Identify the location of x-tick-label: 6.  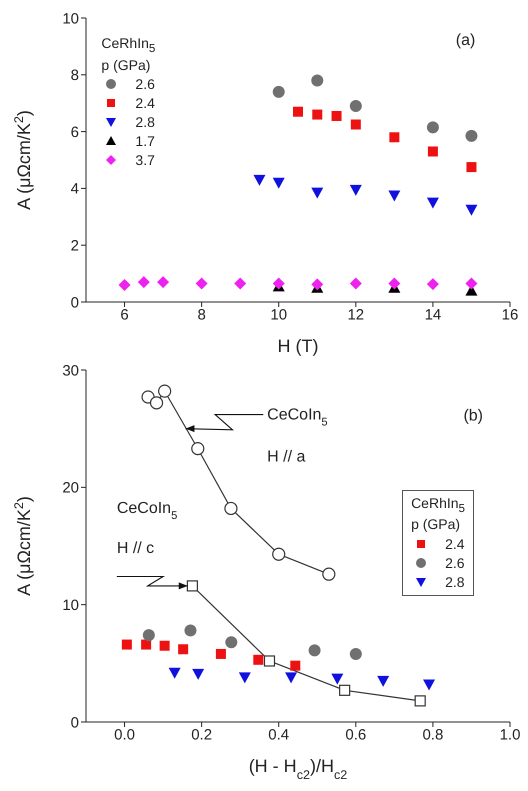
(124, 315).